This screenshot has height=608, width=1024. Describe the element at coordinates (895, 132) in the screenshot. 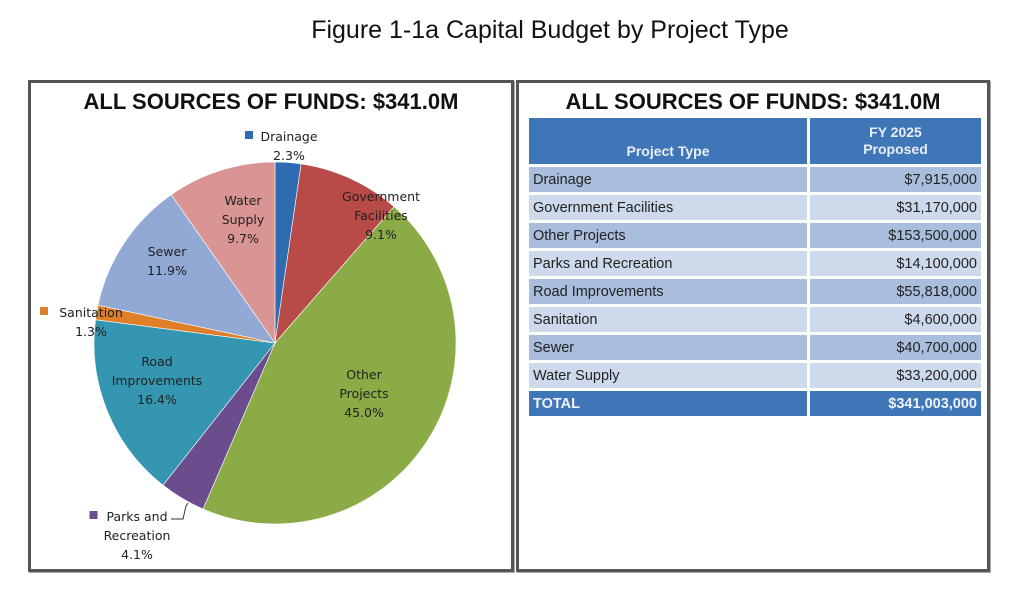

I see `header-fy: FY 2025` at that location.